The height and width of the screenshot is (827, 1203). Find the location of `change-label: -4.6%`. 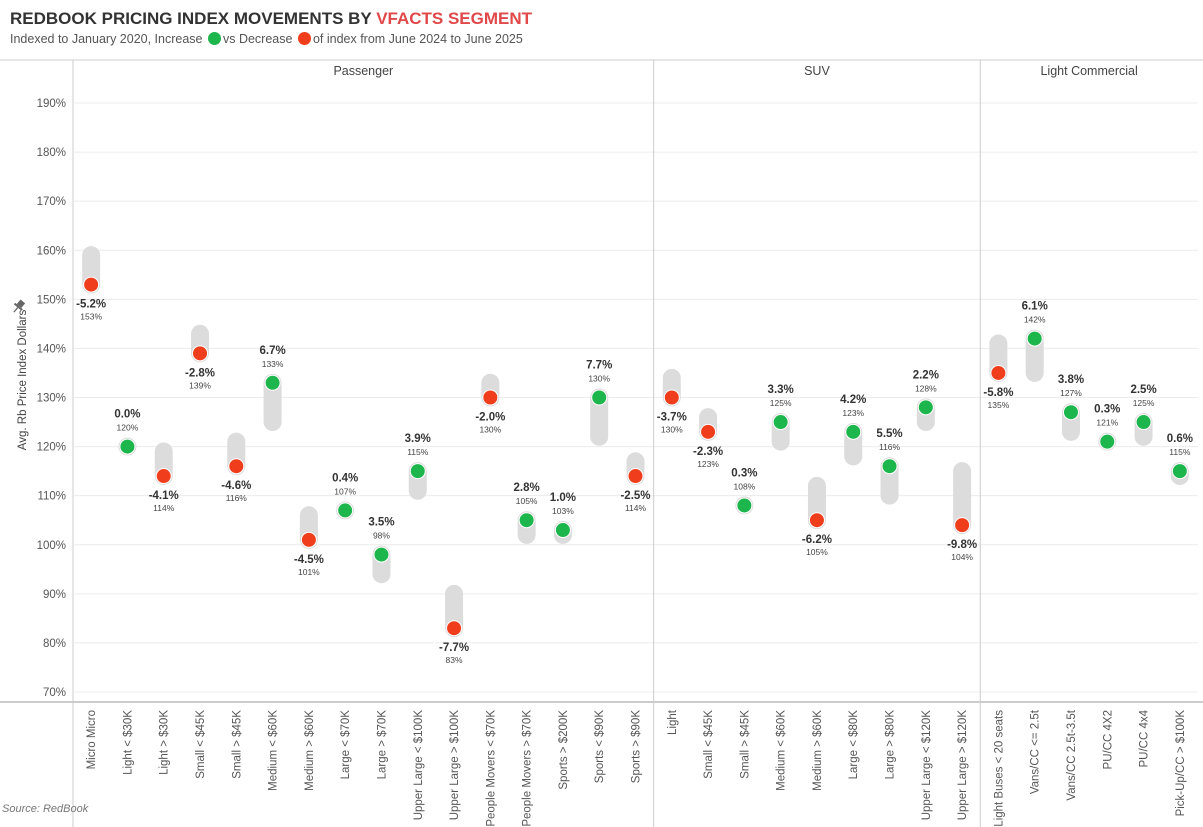

change-label: -4.6% is located at coordinates (236, 486).